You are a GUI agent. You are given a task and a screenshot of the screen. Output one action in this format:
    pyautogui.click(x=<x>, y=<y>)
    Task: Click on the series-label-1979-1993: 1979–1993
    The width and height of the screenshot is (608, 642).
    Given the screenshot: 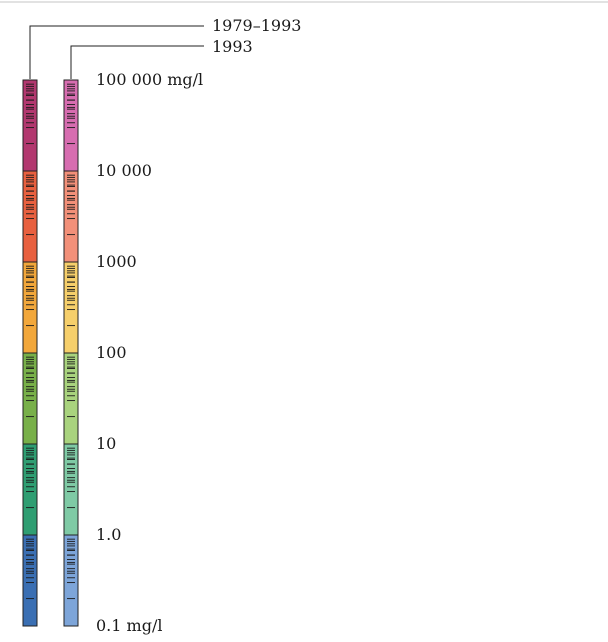 What is the action you would take?
    pyautogui.click(x=256, y=25)
    